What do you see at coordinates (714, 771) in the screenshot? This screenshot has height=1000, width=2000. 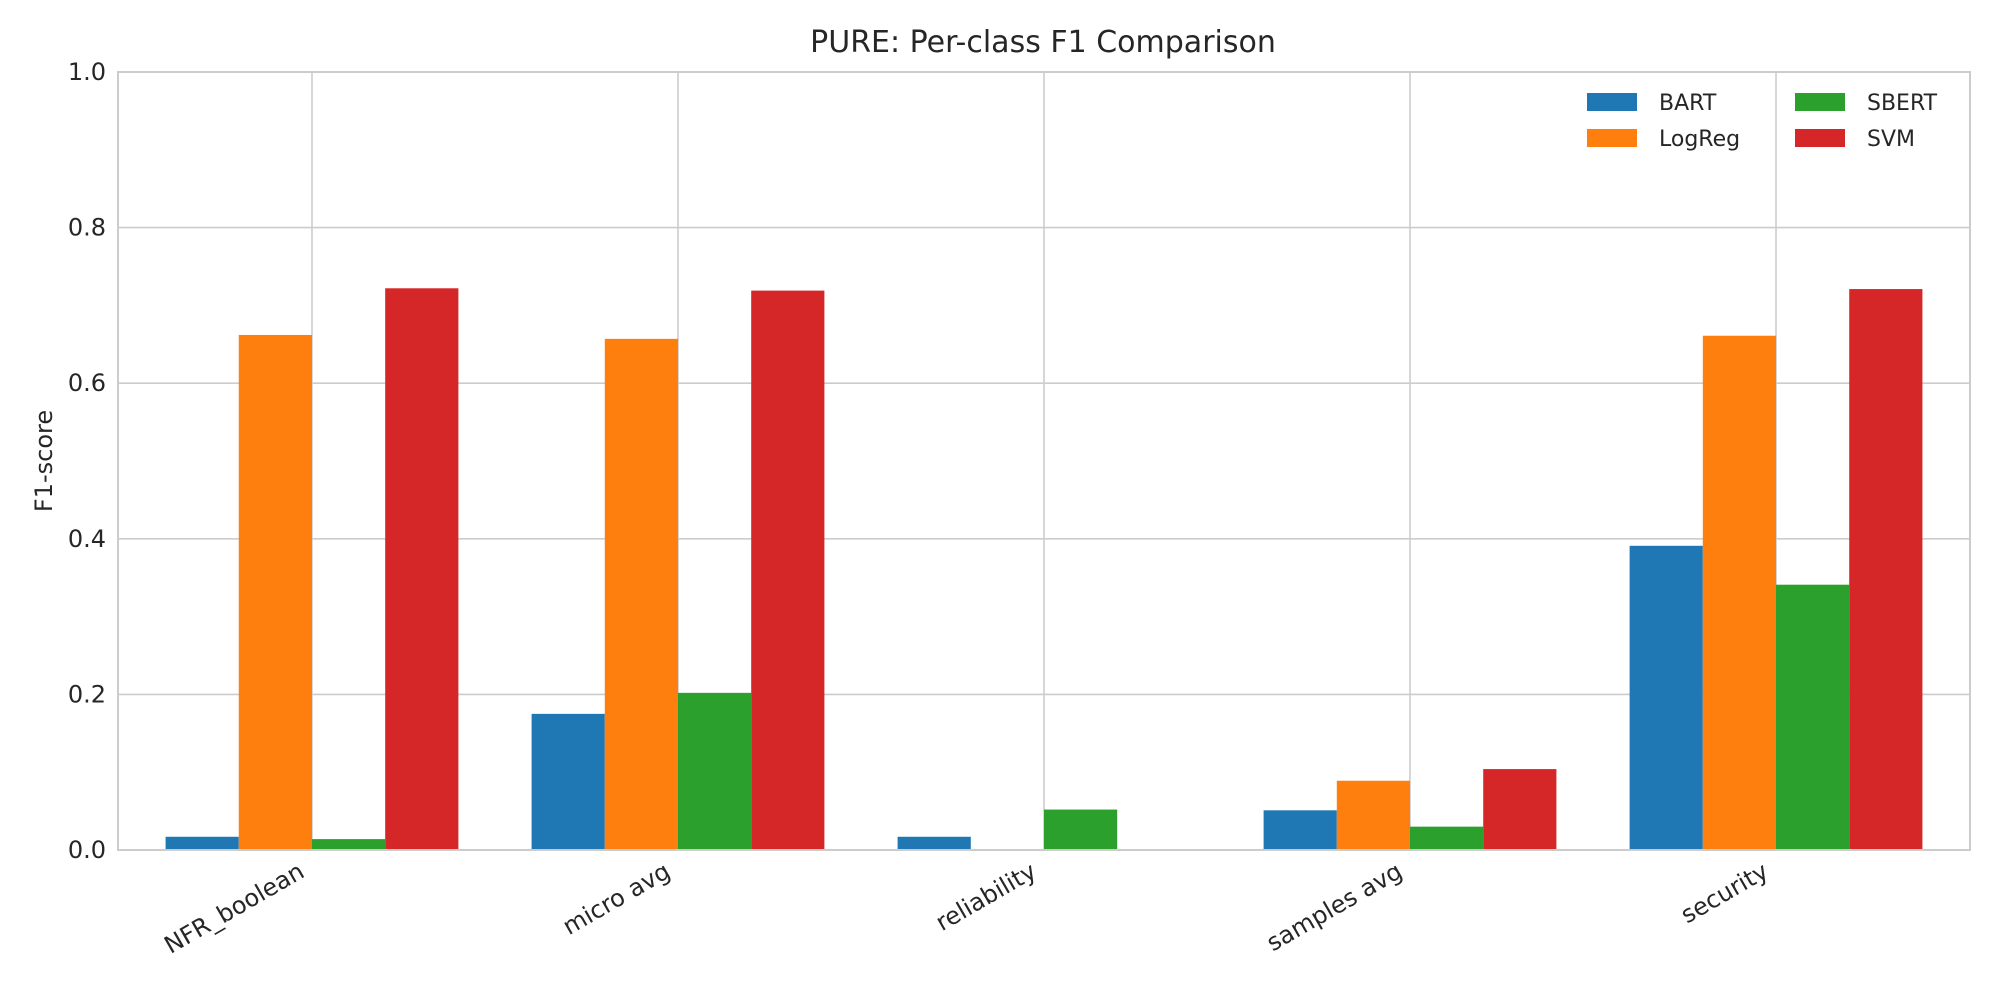 I see `bar-sbert-micro-avg` at bounding box center [714, 771].